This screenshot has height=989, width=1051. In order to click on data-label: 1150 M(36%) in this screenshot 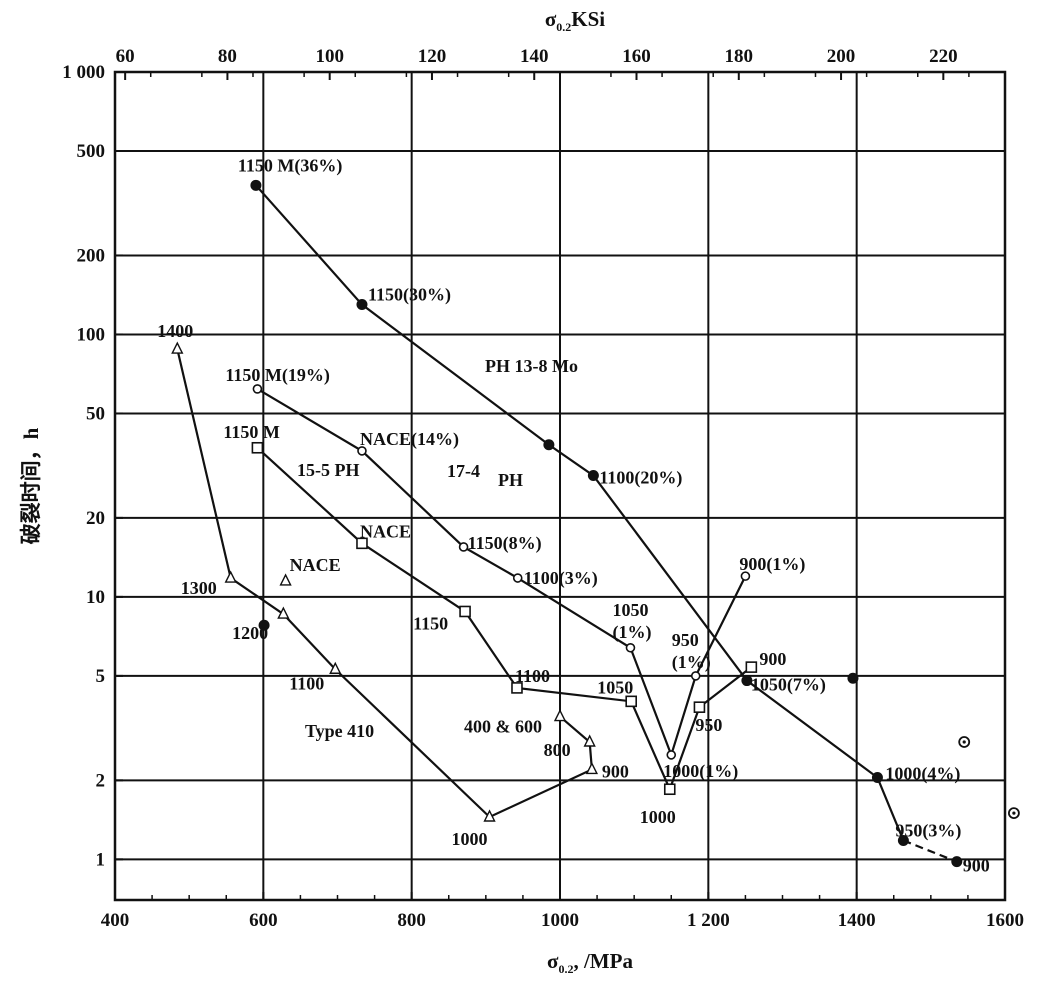, I will do `click(290, 165)`.